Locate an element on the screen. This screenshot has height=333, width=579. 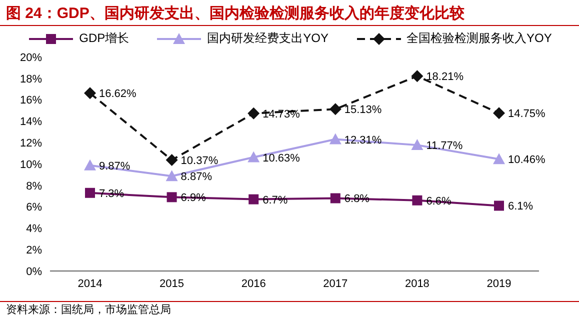
data-label: 6.1% is located at coordinates (521, 206).